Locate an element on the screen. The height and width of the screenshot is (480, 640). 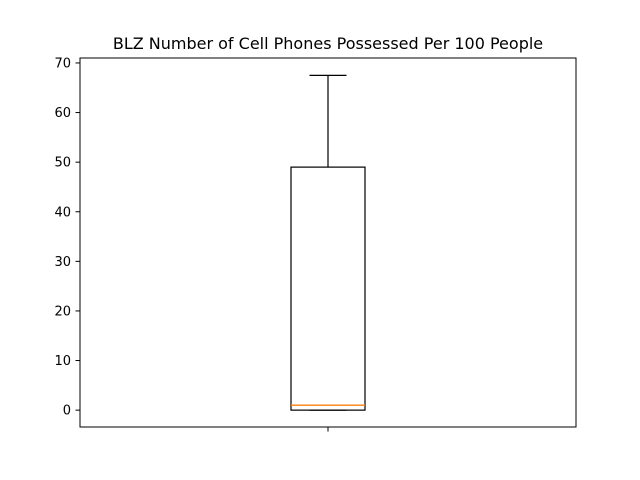
y-tick-label: 20 is located at coordinates (62, 311).